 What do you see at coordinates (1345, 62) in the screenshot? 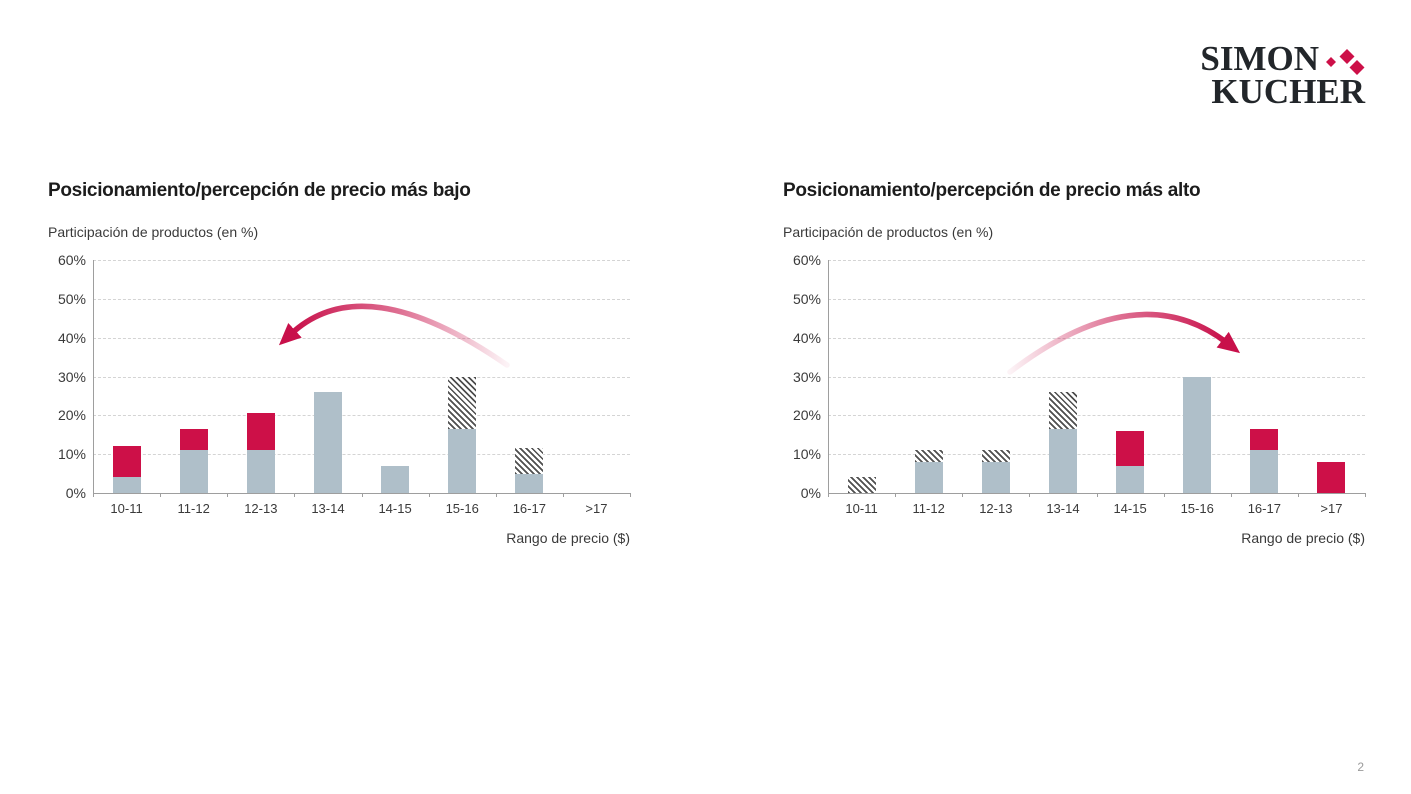
I see `logo-diamonds-icon` at bounding box center [1345, 62].